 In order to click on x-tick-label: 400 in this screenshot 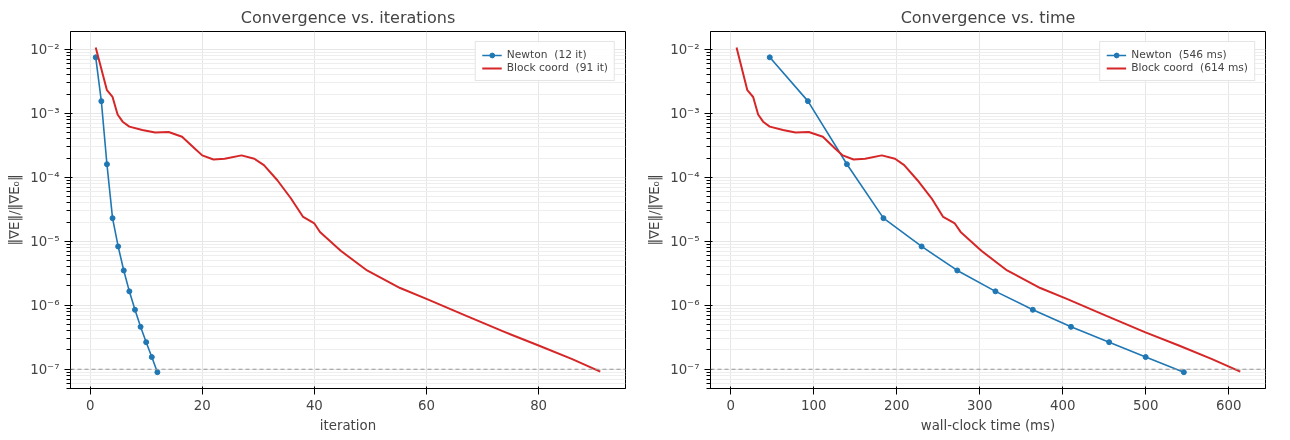, I will do `click(1062, 405)`.